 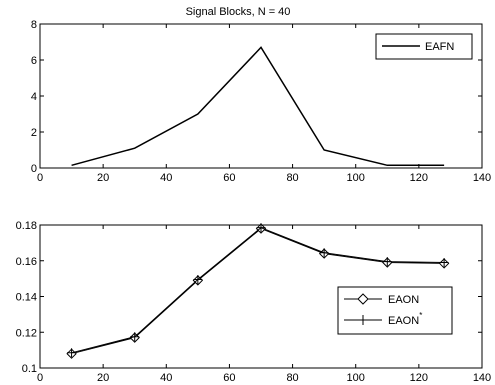 What do you see at coordinates (292, 378) in the screenshot?
I see `x-tick-label-bottom: 80` at bounding box center [292, 378].